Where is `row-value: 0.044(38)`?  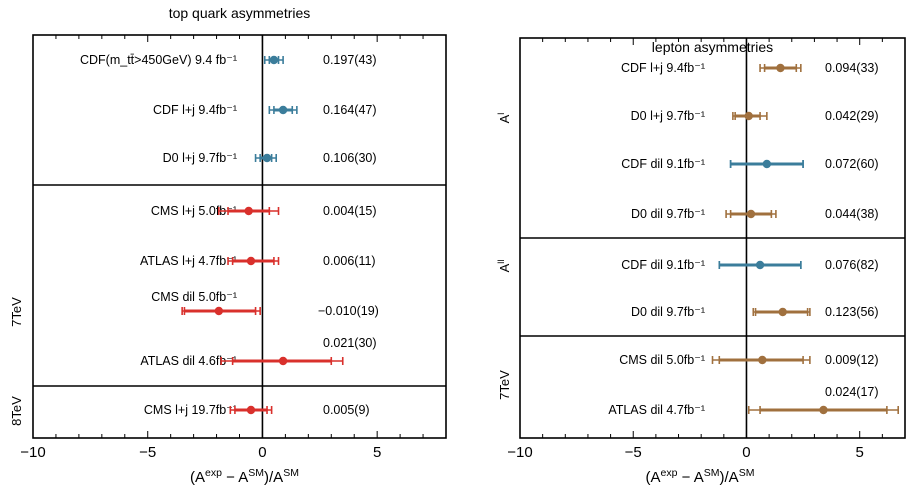
row-value: 0.044(38) is located at coordinates (852, 214).